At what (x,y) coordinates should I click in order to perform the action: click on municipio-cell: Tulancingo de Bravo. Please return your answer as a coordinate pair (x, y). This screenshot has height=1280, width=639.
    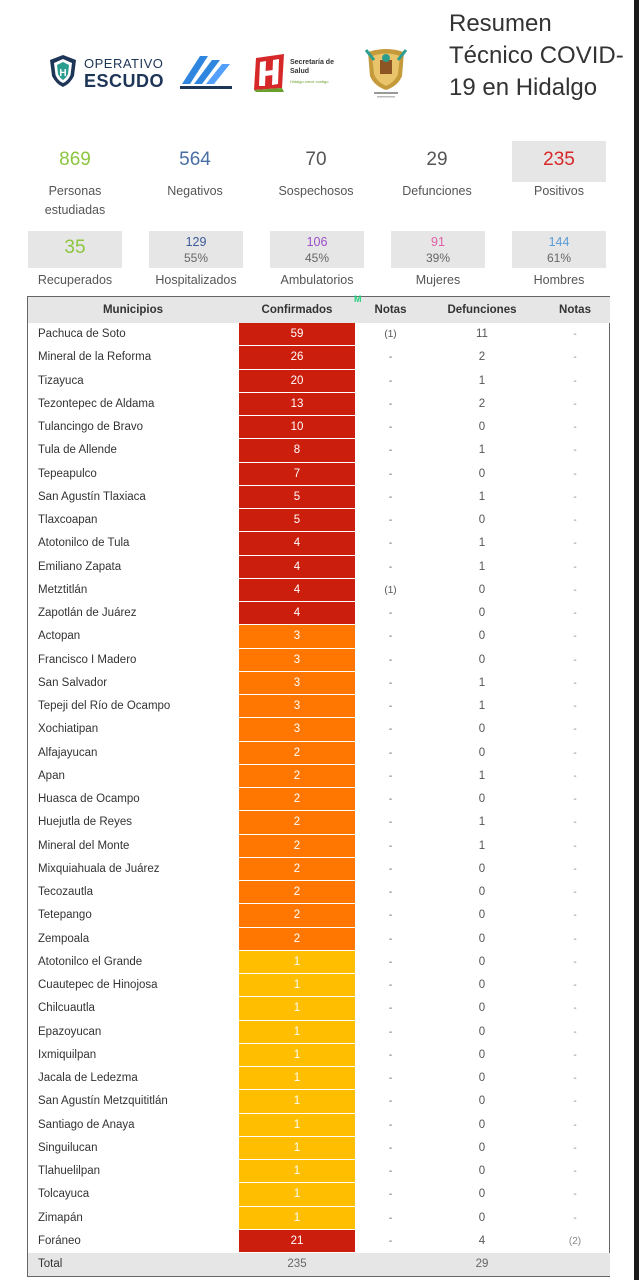
    Looking at the image, I should click on (91, 427).